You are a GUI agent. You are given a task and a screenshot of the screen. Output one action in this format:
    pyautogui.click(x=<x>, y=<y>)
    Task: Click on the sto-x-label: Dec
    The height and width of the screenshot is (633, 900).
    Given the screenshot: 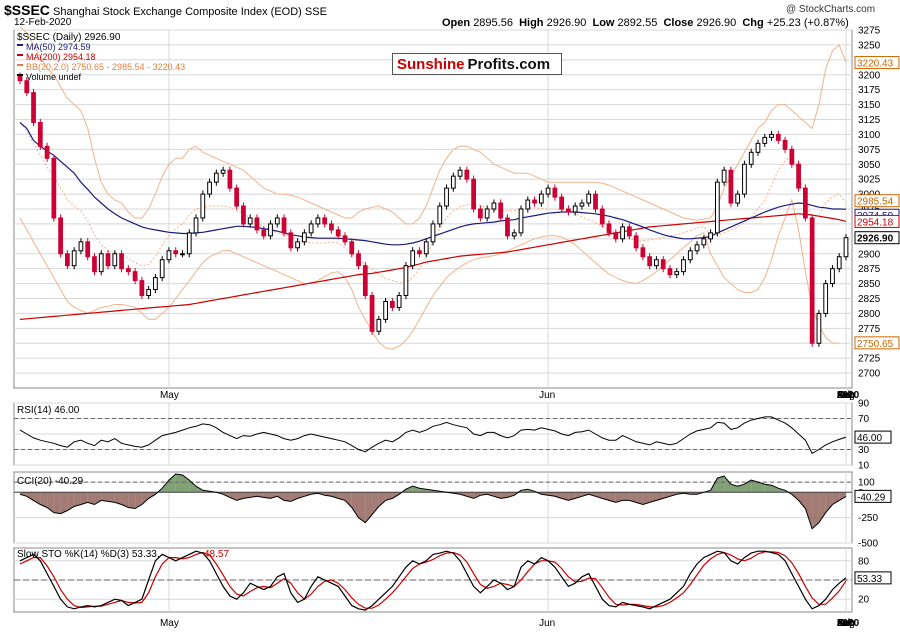 What is the action you would take?
    pyautogui.click(x=846, y=623)
    